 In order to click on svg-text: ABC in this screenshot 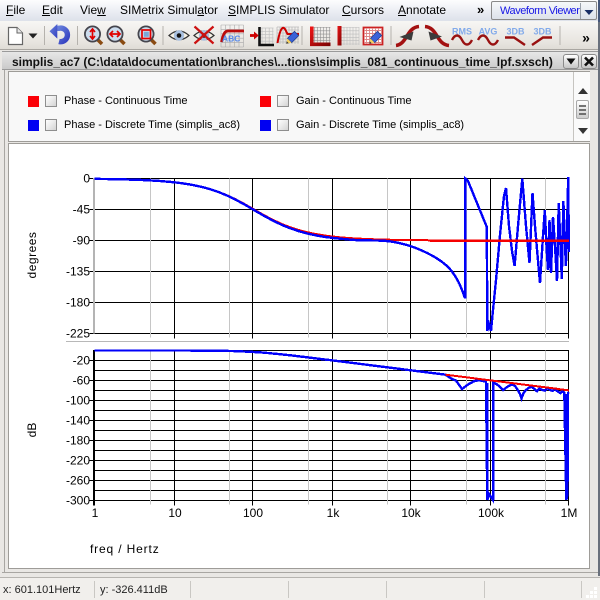, I will do `click(231, 39)`.